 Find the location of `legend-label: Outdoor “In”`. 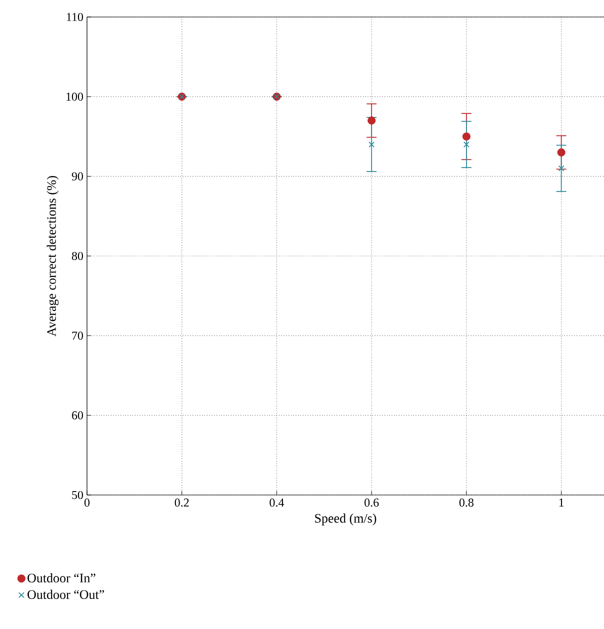

legend-label: Outdoor “In” is located at coordinates (62, 577).